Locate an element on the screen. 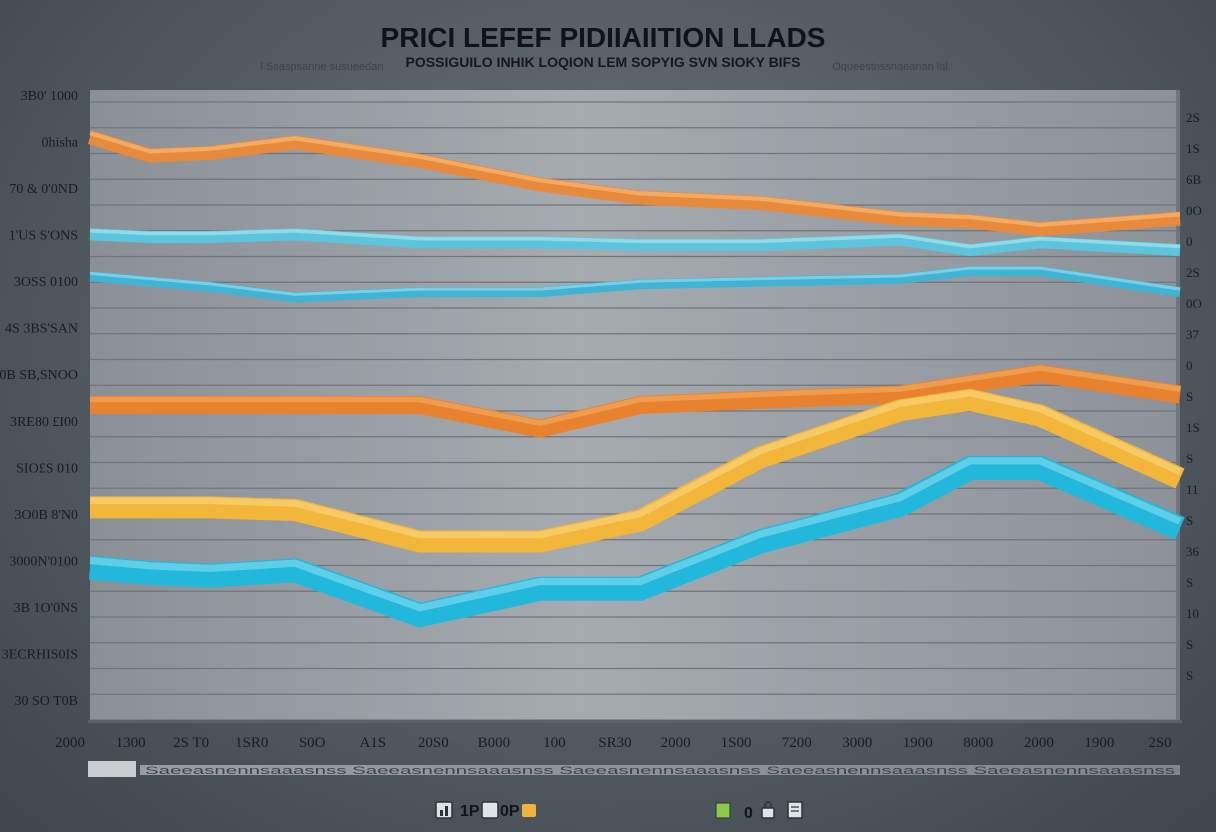 This screenshot has height=832, width=1216. x-tick-label: 100 is located at coordinates (554, 743).